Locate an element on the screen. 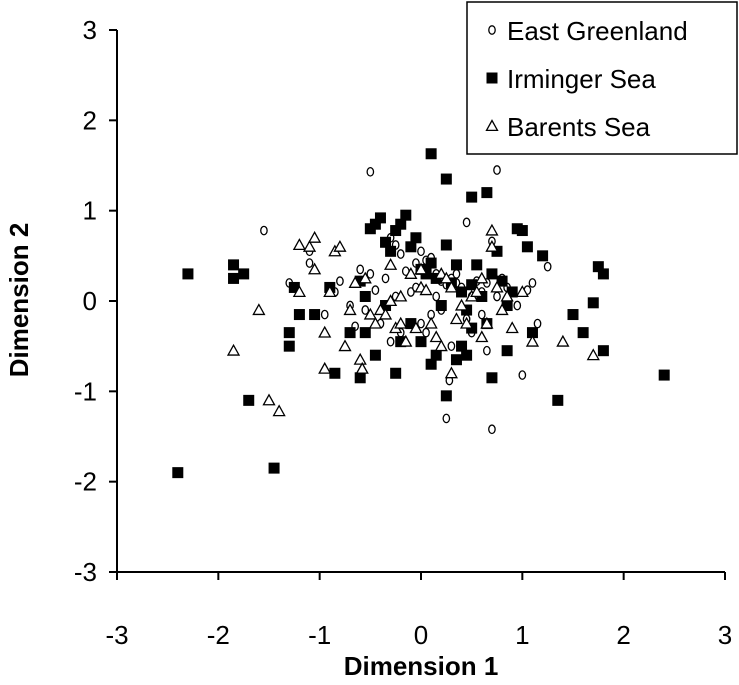 The width and height of the screenshot is (739, 685). legend: East Greenland Irminger Sea Barents Sea is located at coordinates (602, 78).